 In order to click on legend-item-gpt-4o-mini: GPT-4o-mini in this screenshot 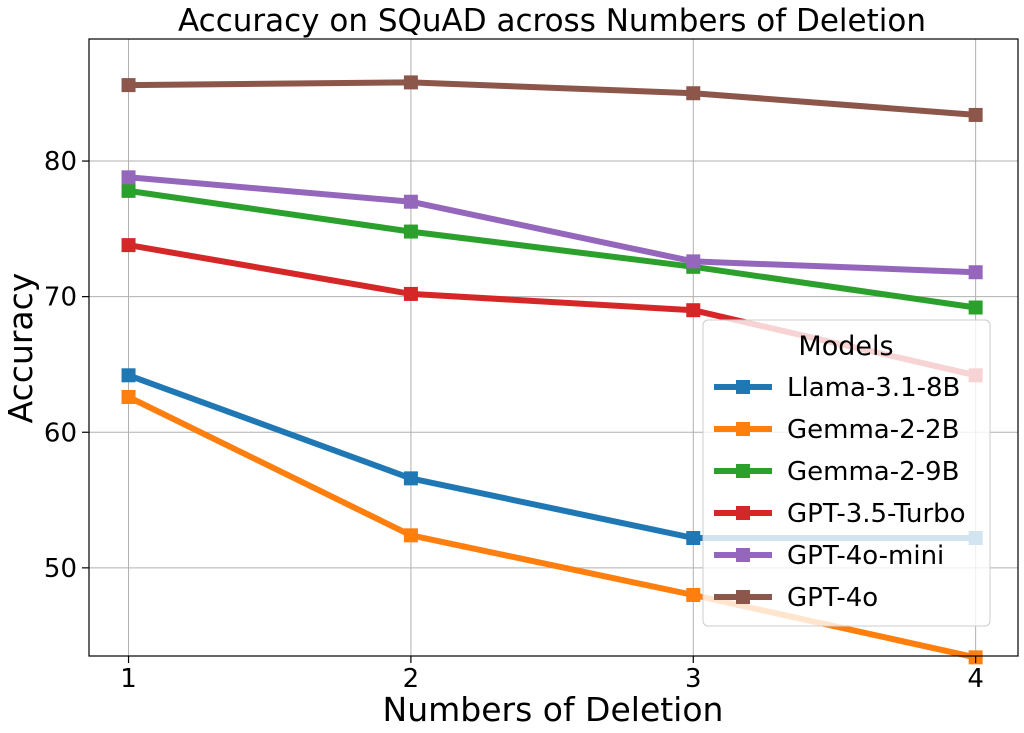, I will do `click(829, 556)`.